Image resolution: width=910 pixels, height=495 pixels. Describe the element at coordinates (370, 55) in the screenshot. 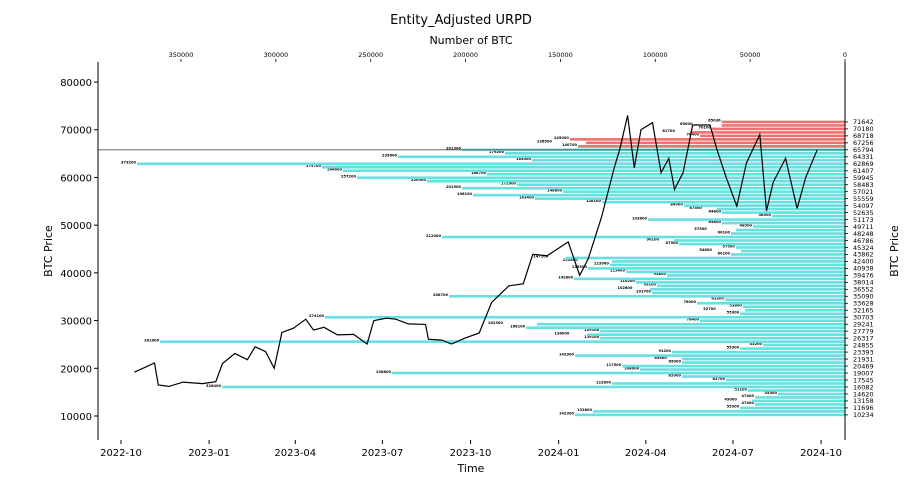

I see `top-x-tick-label: 250000` at that location.